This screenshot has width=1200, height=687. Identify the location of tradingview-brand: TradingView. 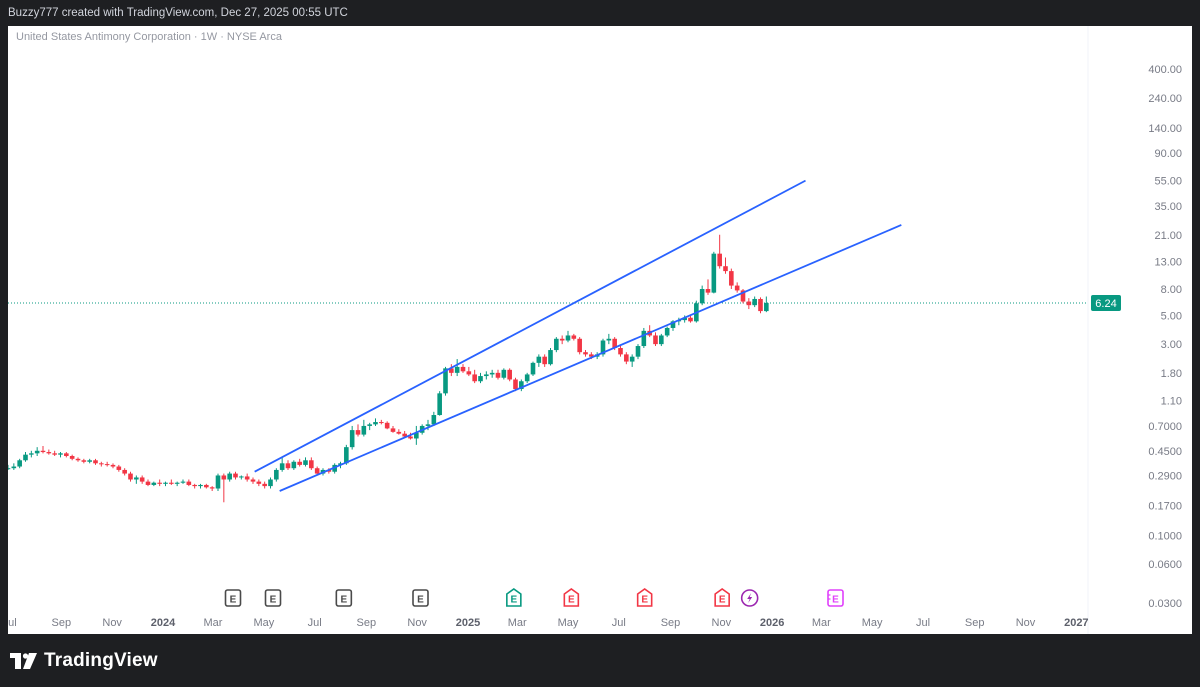
(84, 661).